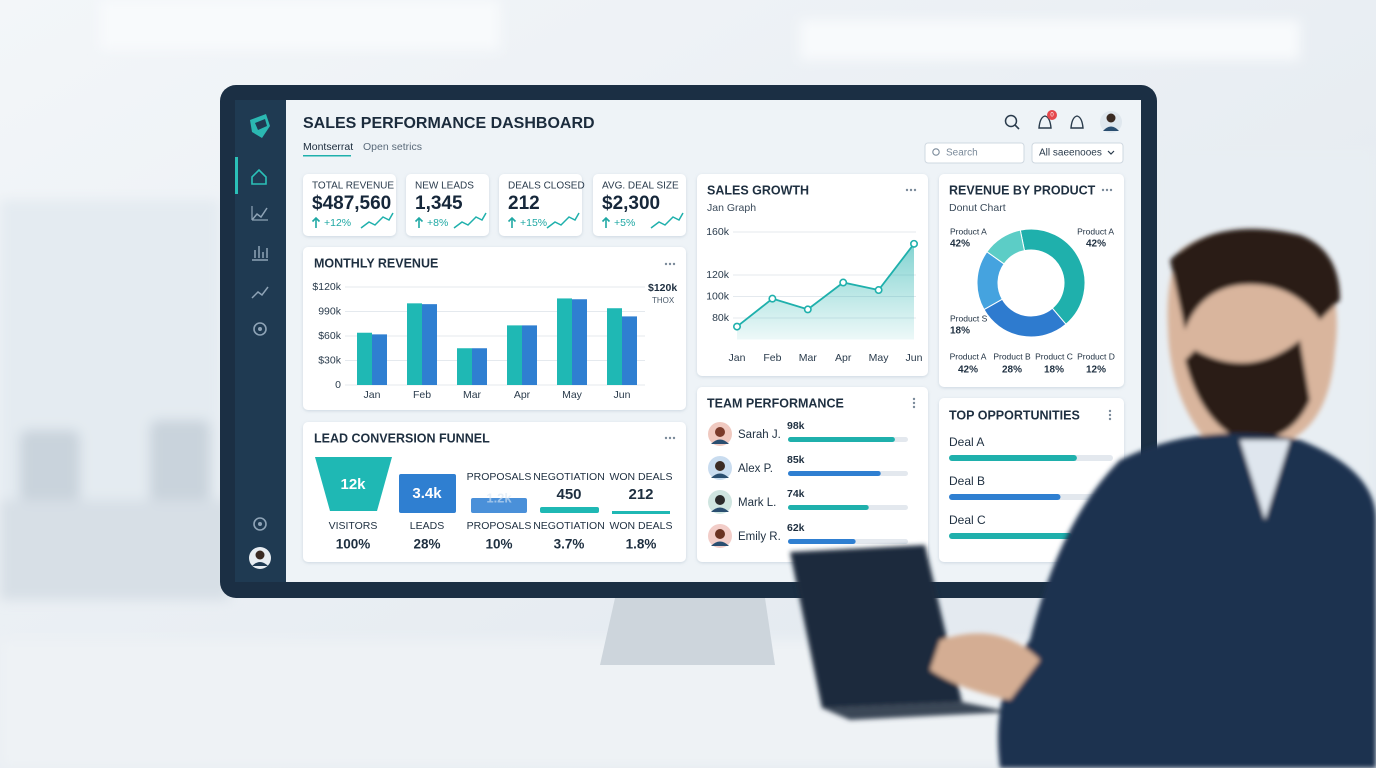  What do you see at coordinates (796, 528) in the screenshot?
I see `value-label: 62k` at bounding box center [796, 528].